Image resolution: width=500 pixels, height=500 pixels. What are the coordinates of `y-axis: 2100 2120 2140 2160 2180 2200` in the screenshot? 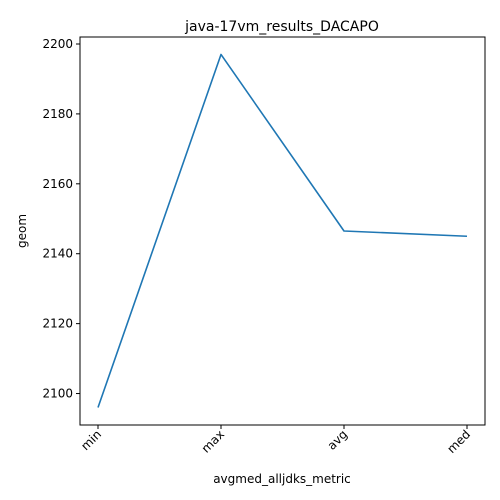 It's located at (61, 219).